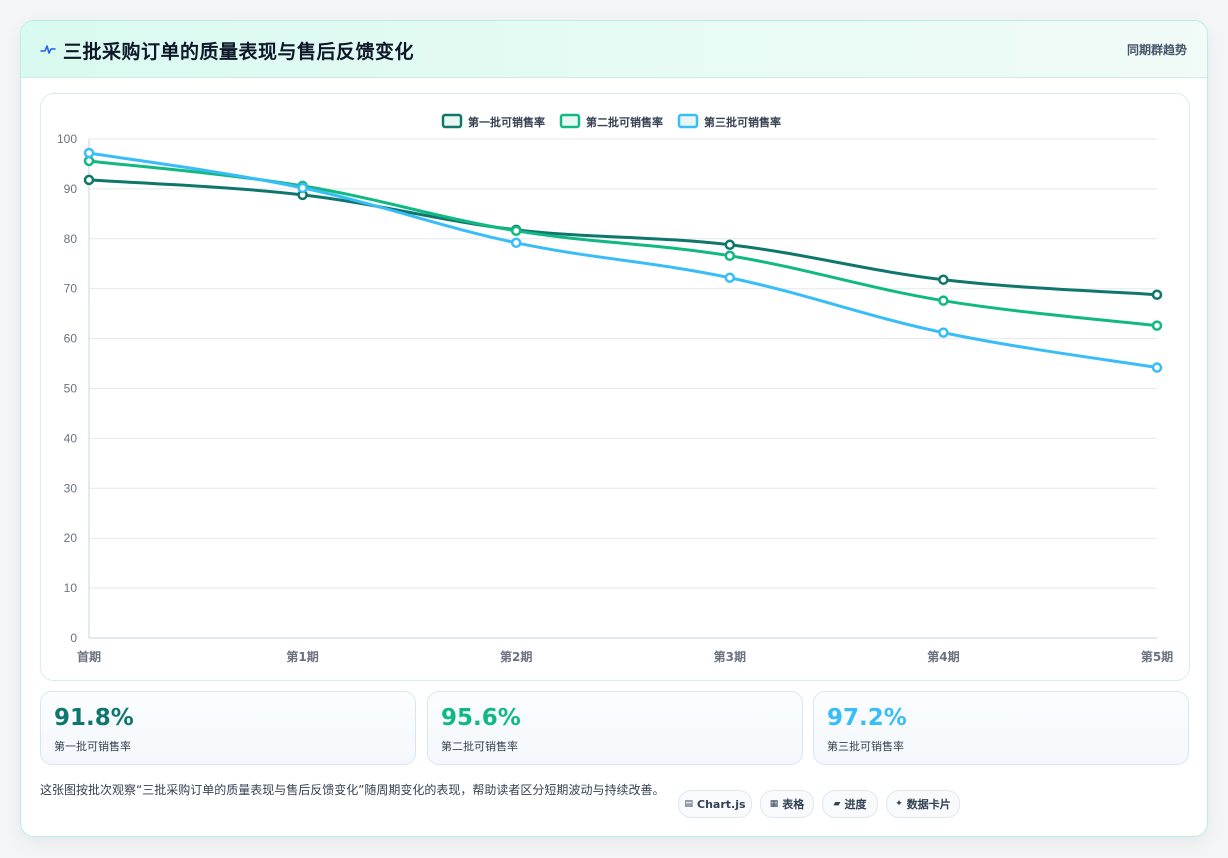 The height and width of the screenshot is (858, 1228). Describe the element at coordinates (615, 728) in the screenshot. I see `kpi-card-batch-2: 95.6% 第二批可销售率` at that location.